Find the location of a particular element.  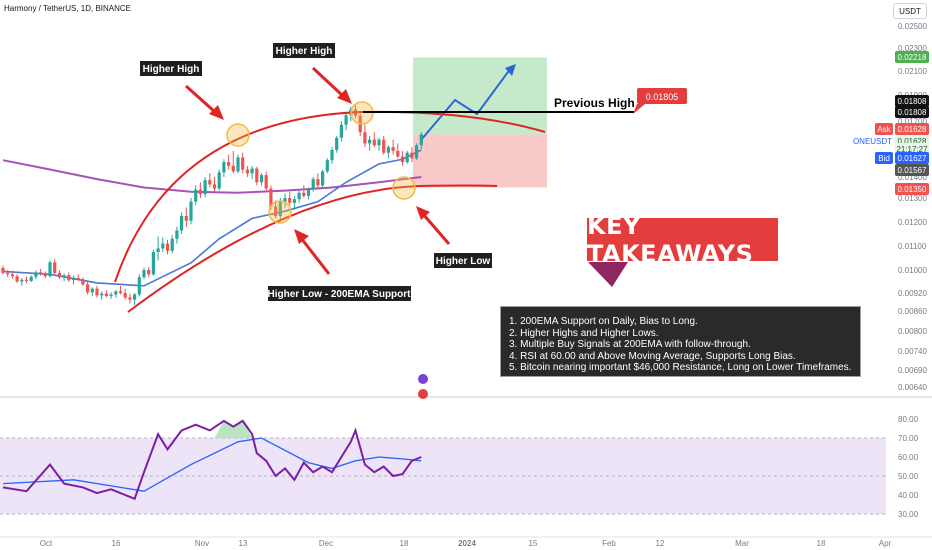

time-tick-label: Nov is located at coordinates (202, 543).